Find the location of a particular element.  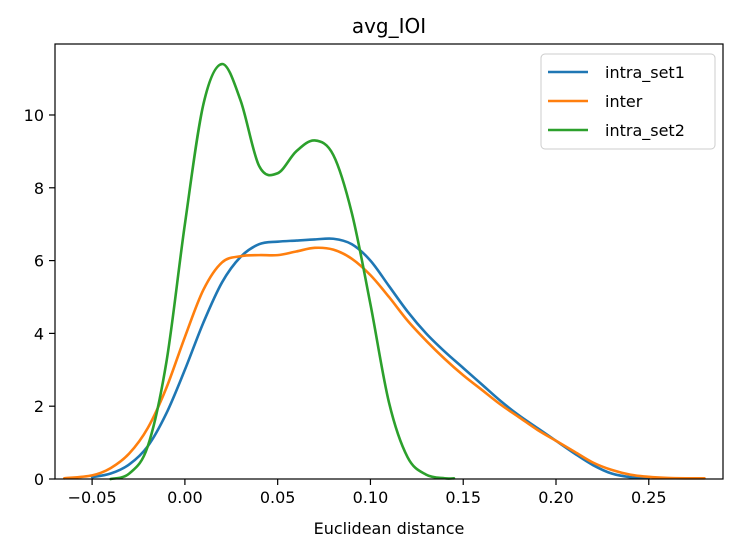

y-tick-label: 10 is located at coordinates (34, 115).